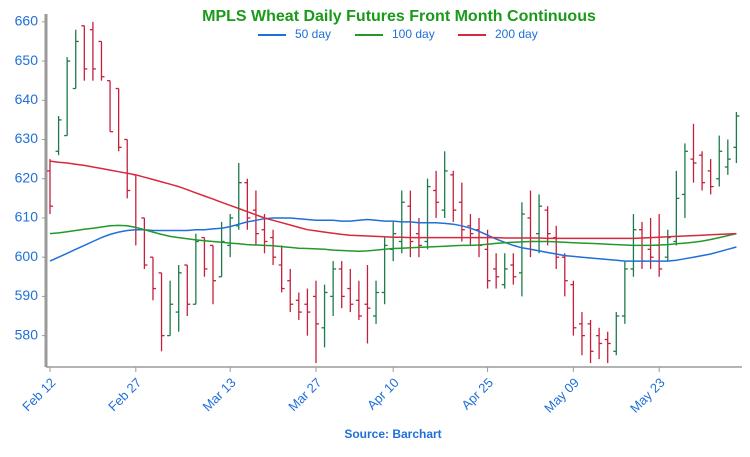 The width and height of the screenshot is (750, 457). Describe the element at coordinates (27, 256) in the screenshot. I see `y-tick-label: 600` at that location.